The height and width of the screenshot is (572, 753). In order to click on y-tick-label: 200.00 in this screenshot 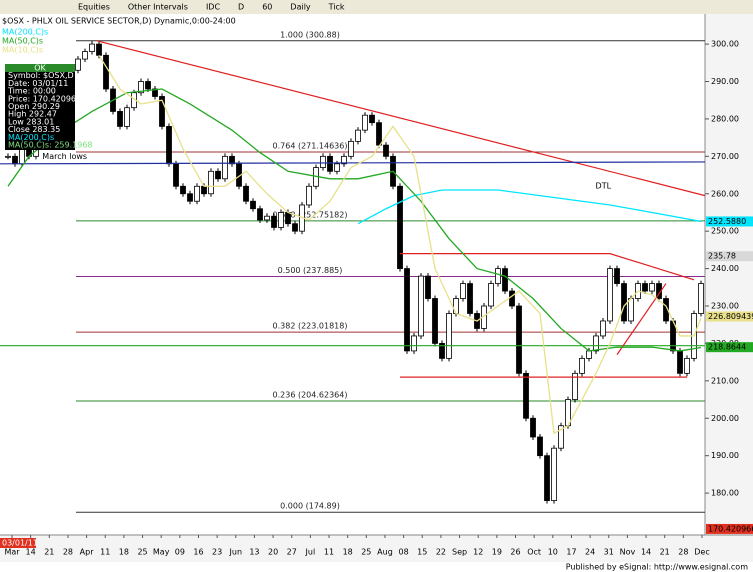, I will do `click(725, 418)`.